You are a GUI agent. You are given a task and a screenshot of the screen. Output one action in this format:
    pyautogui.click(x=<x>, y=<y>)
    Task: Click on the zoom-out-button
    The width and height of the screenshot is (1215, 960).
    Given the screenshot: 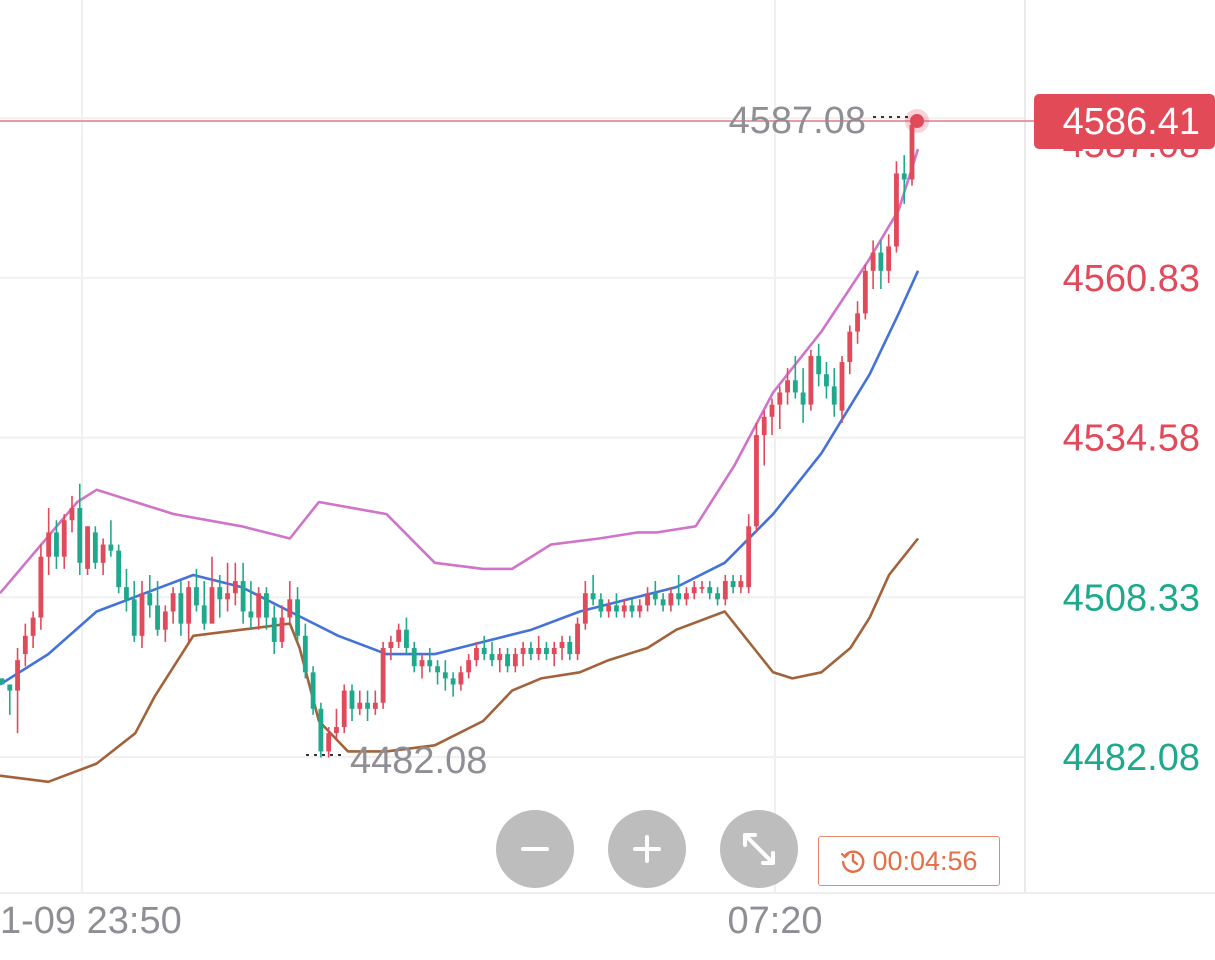 What is the action you would take?
    pyautogui.click(x=535, y=849)
    